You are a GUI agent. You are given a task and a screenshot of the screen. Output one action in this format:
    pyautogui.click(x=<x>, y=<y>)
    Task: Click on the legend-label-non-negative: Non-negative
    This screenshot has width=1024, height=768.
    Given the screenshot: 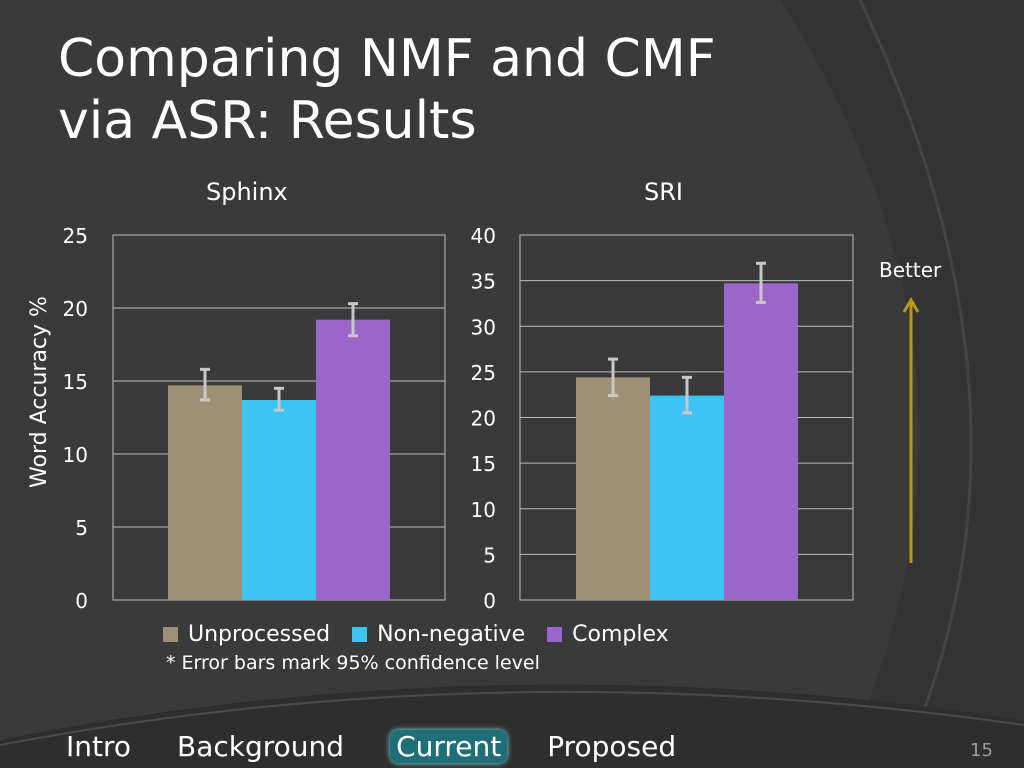 What is the action you would take?
    pyautogui.click(x=451, y=634)
    